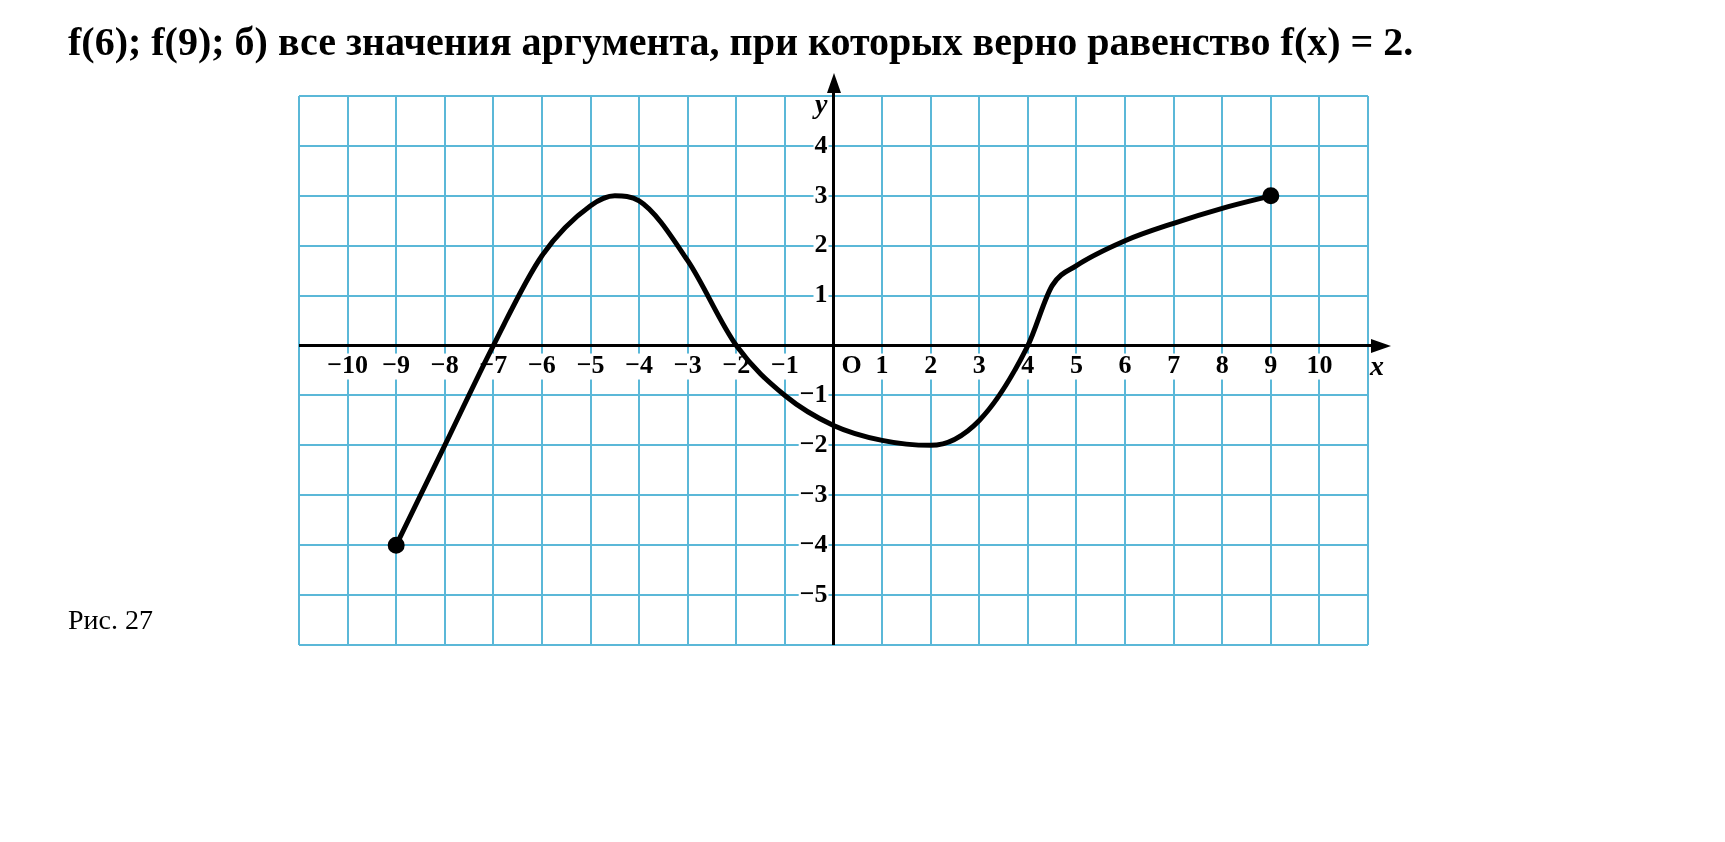  What do you see at coordinates (687, 365) in the screenshot?
I see `x-tick-label: −3` at bounding box center [687, 365].